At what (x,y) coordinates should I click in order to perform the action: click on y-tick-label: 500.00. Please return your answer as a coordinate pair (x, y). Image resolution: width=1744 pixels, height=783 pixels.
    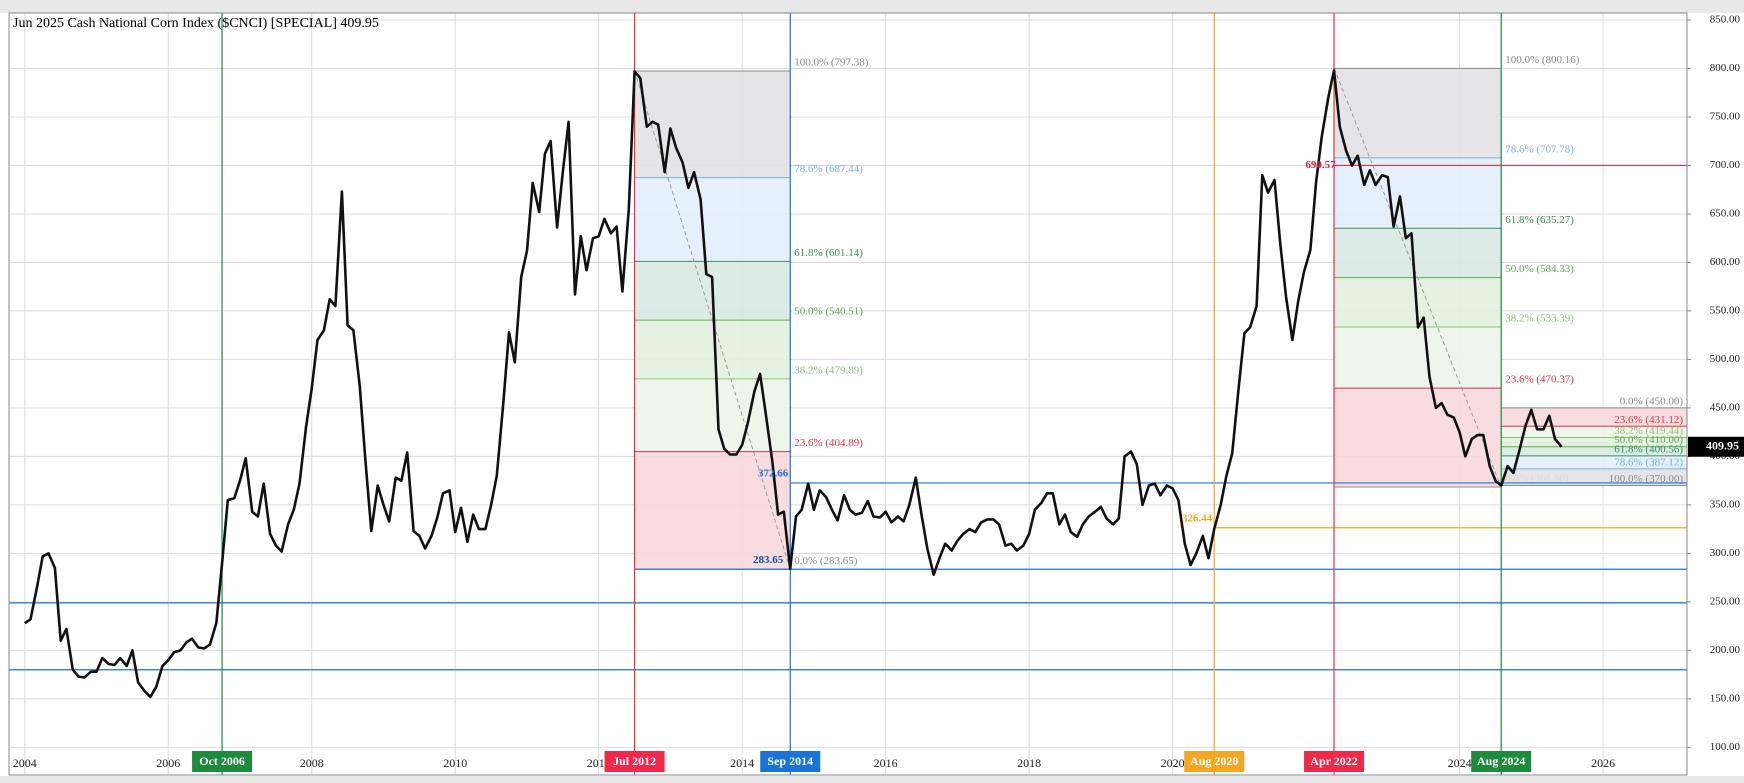
    Looking at the image, I should click on (1725, 359).